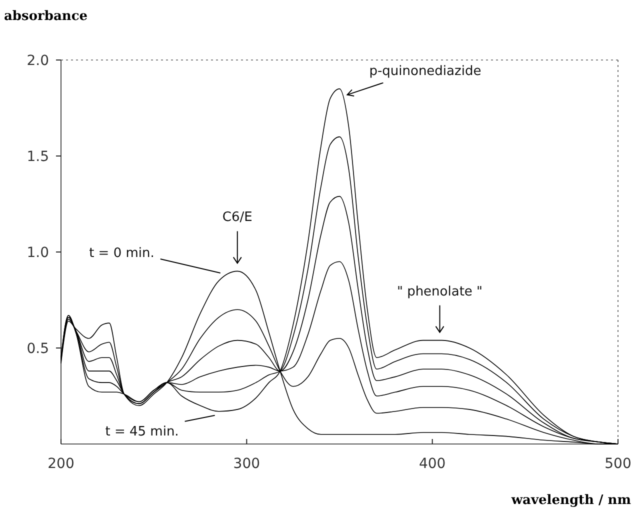 This screenshot has width=639, height=511. What do you see at coordinates (37, 60) in the screenshot?
I see `y-tick-label: 2.0` at bounding box center [37, 60].